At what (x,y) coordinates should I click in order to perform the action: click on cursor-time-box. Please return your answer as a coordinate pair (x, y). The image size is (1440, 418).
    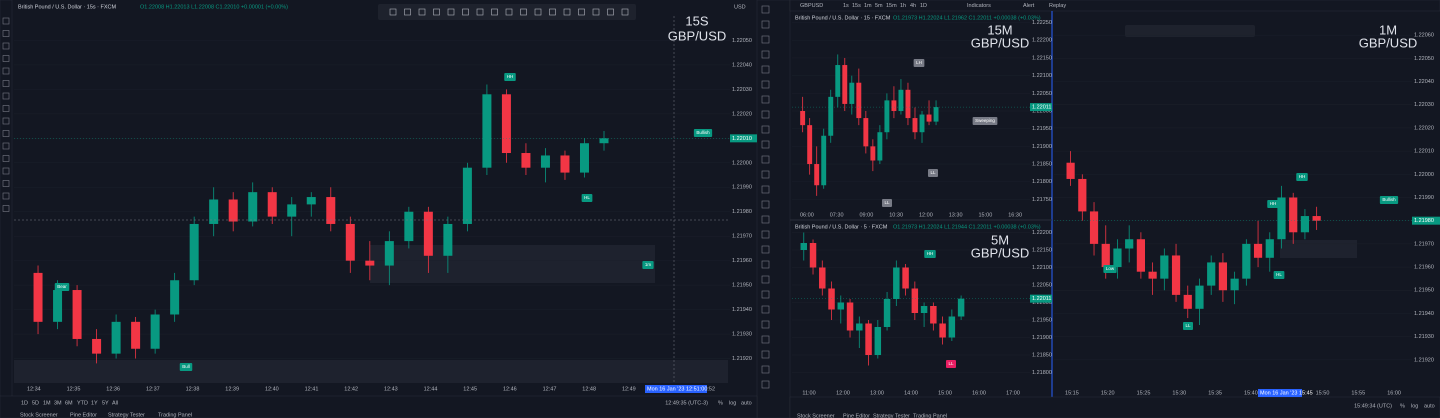
    Looking at the image, I should click on (676, 389).